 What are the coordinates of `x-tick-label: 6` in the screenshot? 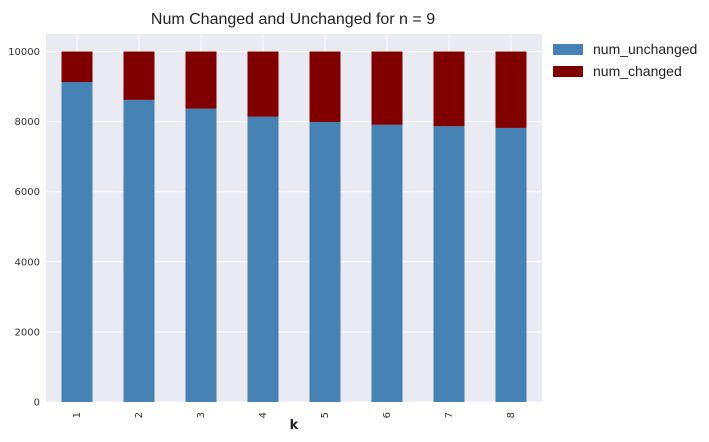 It's located at (387, 415).